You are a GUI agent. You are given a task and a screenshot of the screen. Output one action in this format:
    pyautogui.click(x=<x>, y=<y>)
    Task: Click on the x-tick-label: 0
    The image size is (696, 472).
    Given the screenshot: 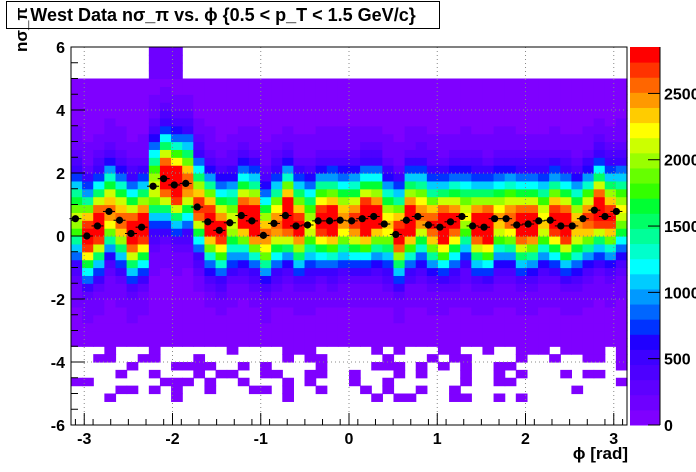 What is the action you would take?
    pyautogui.click(x=349, y=439)
    